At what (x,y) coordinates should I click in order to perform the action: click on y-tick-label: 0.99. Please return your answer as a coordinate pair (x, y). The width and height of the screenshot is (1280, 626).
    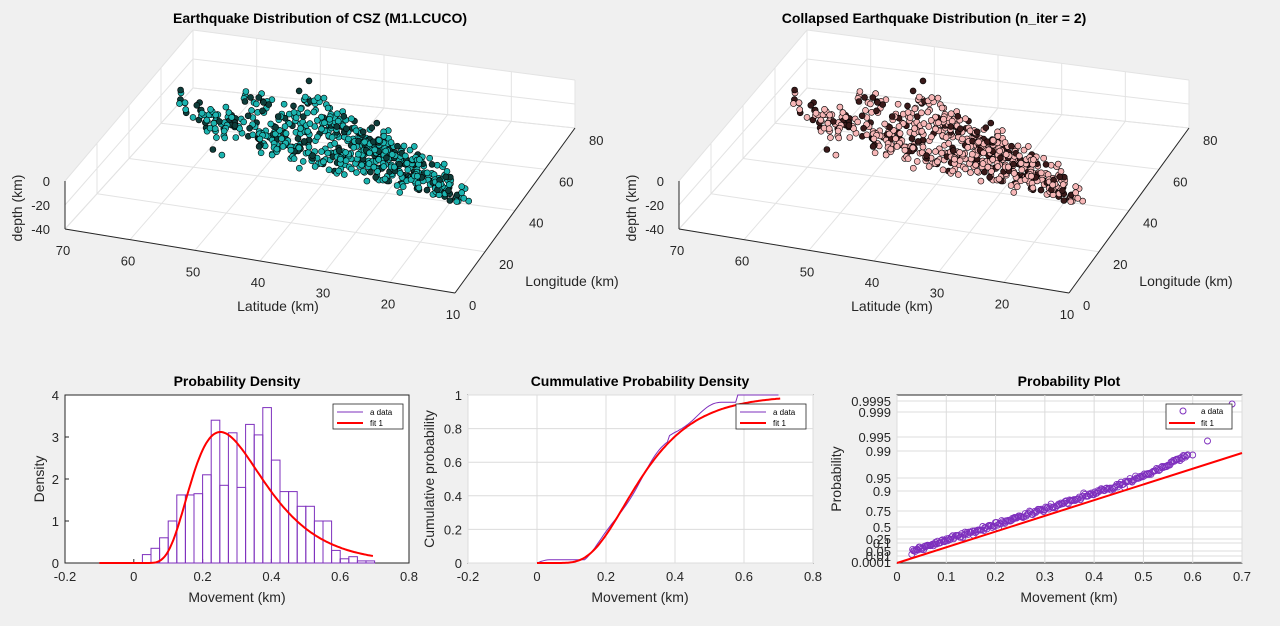
    Looking at the image, I should click on (878, 451).